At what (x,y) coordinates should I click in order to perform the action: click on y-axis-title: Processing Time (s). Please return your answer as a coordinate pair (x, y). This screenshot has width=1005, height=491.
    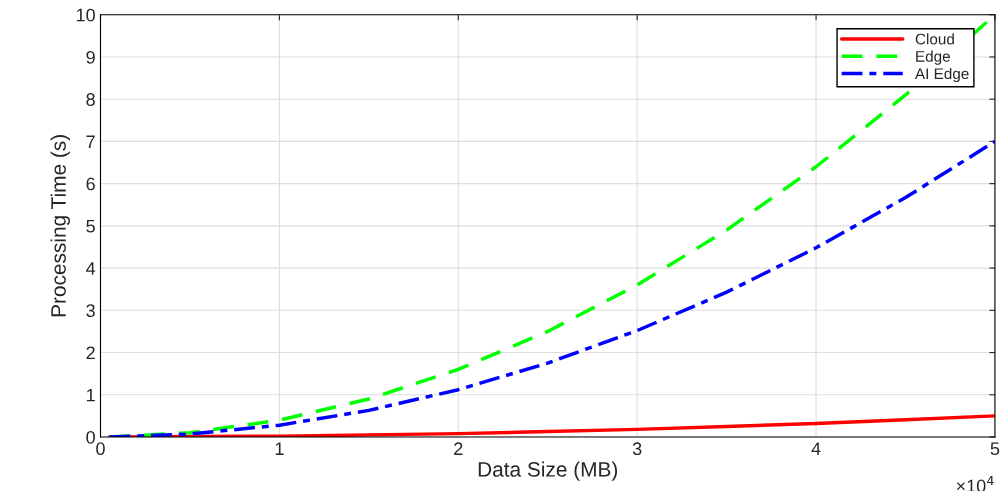
    Looking at the image, I should click on (60, 226).